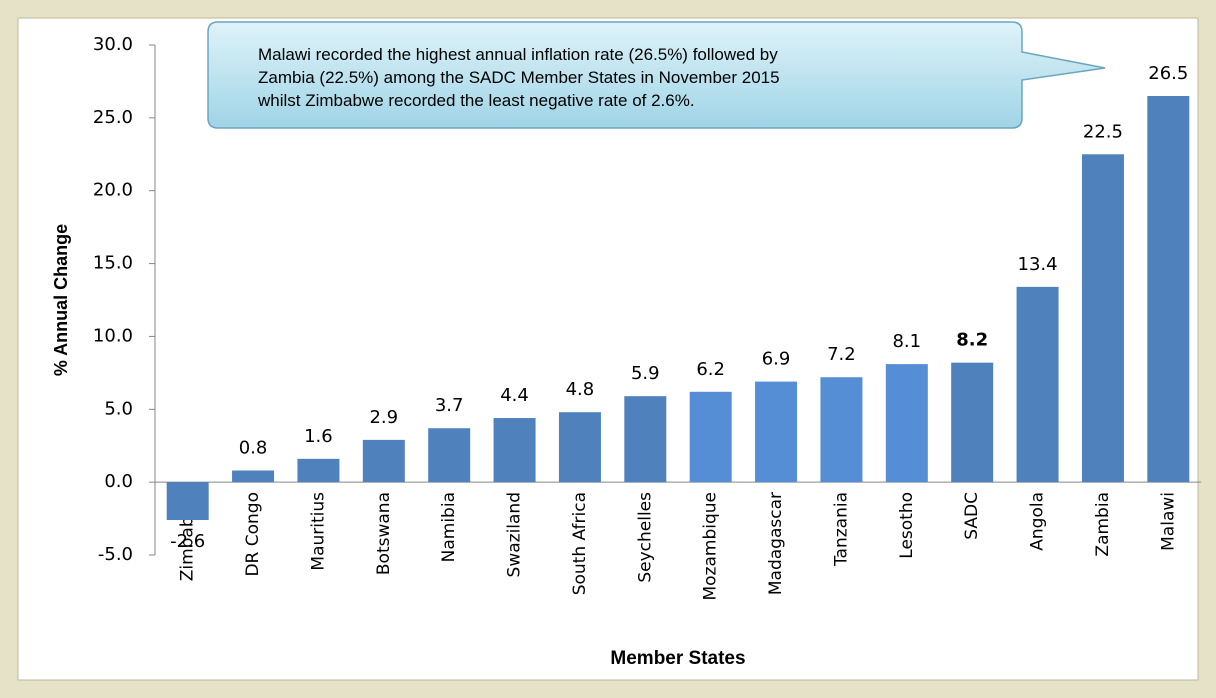 The height and width of the screenshot is (698, 1216). I want to click on value-label: 6.9, so click(776, 359).